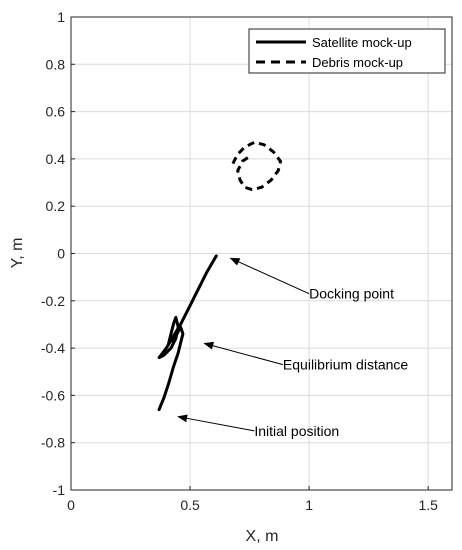 Image resolution: width=462 pixels, height=550 pixels. I want to click on x-axis-label: X, m, so click(262, 536).